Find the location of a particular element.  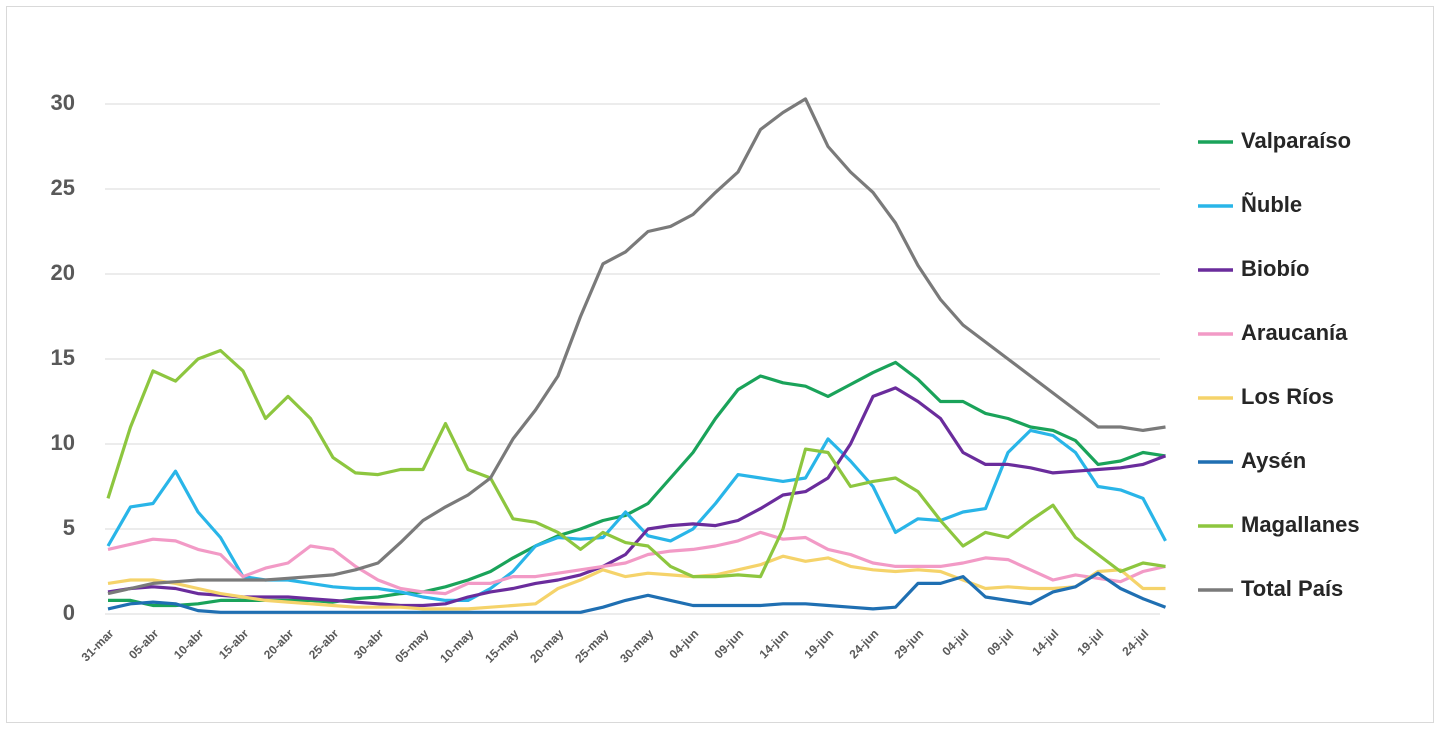

y-tick-label: 10 is located at coordinates (63, 442).